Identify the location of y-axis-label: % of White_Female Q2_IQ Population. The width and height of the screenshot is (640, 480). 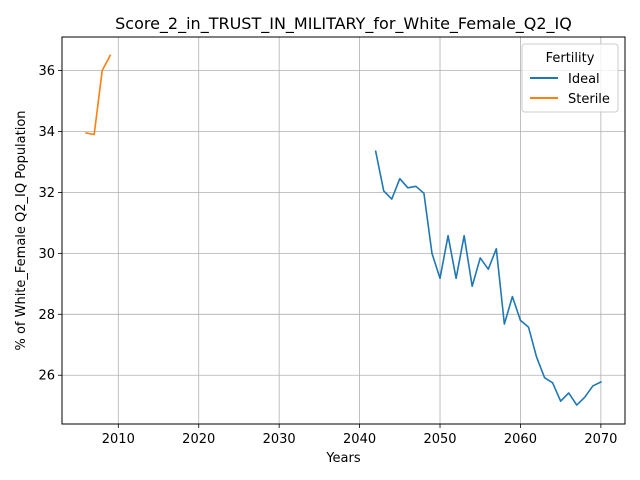
(21, 230).